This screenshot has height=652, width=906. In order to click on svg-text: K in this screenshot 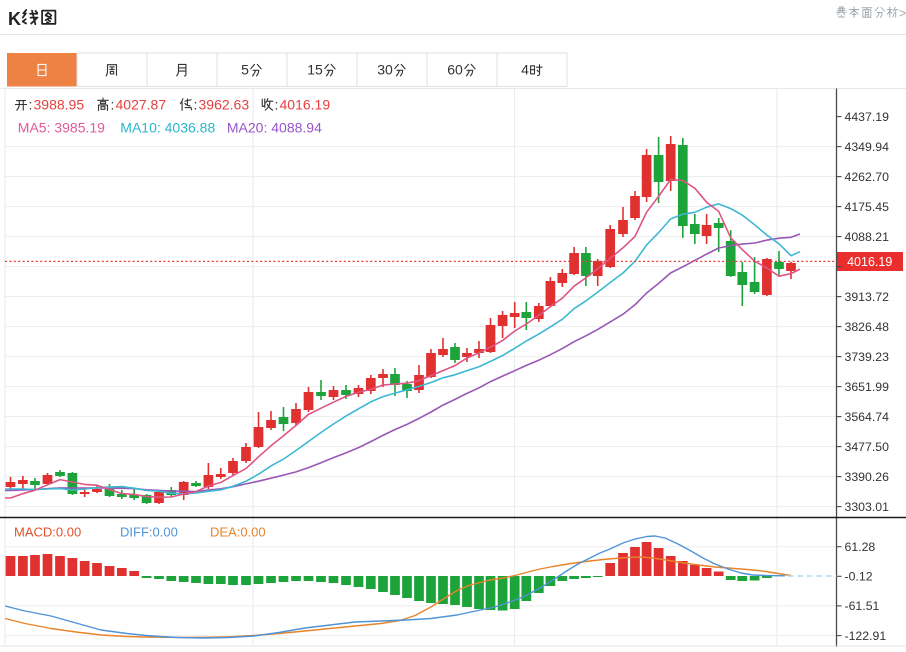, I will do `click(14, 19)`.